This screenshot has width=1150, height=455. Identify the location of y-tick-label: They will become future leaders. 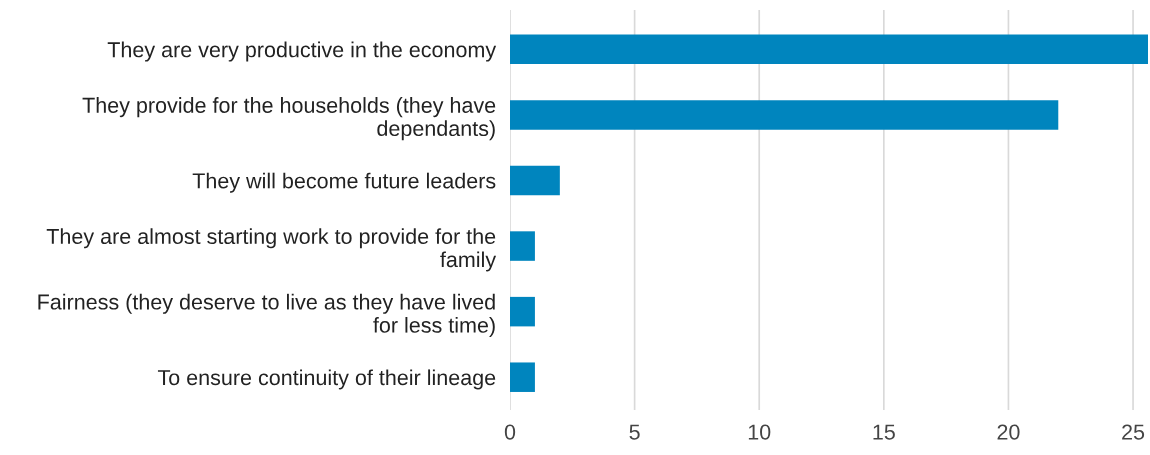
(344, 182).